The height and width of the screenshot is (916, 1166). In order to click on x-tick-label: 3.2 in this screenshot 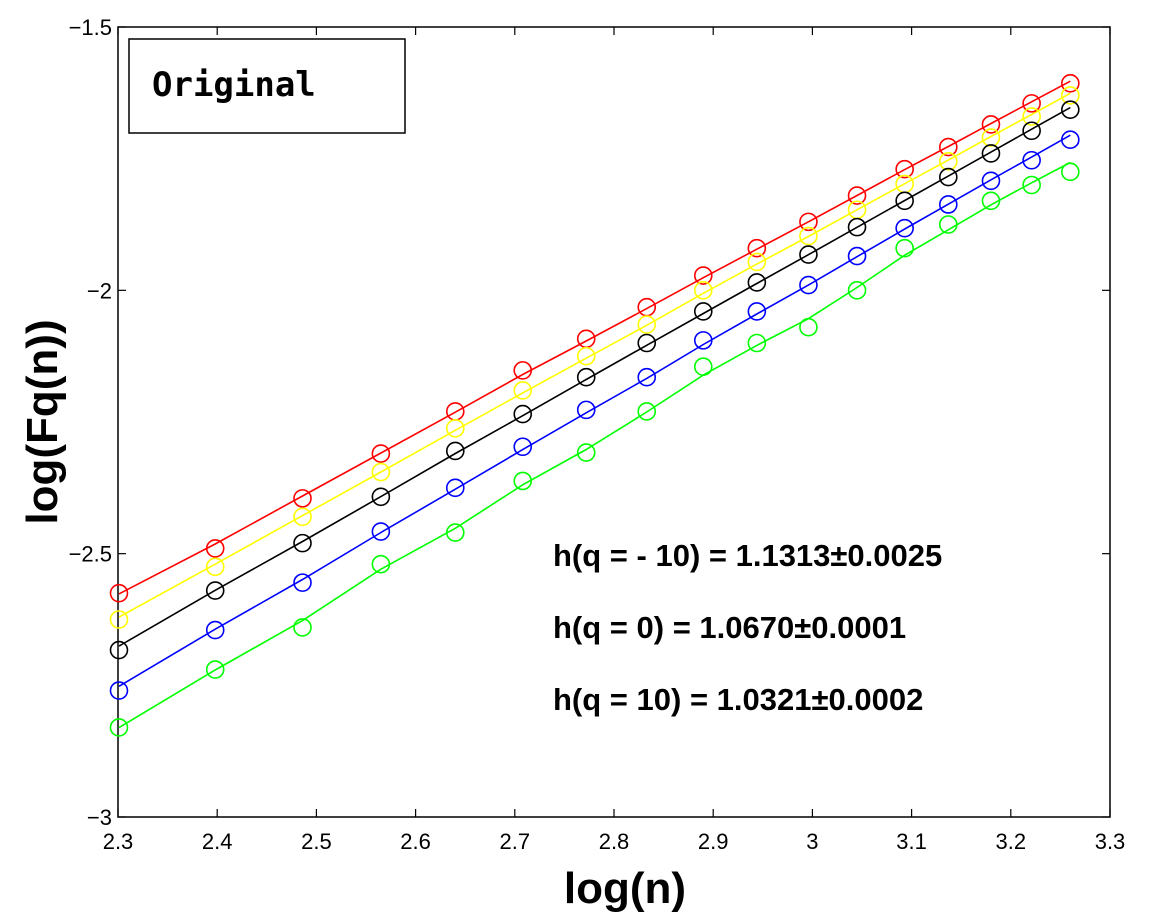, I will do `click(1011, 841)`.